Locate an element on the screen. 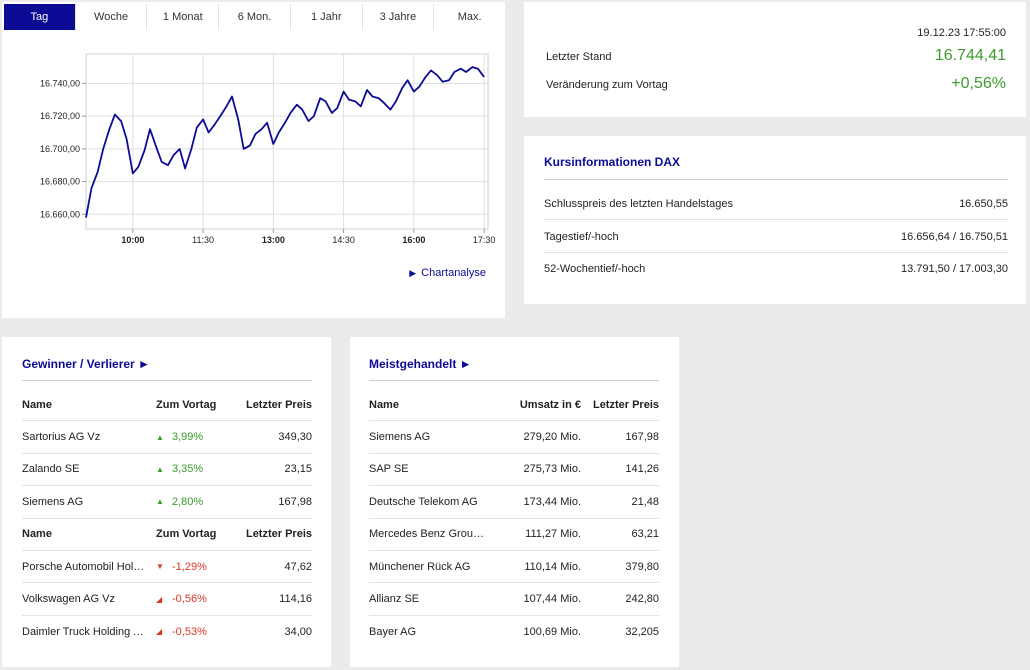 The height and width of the screenshot is (670, 1030). table-row: Siemens AG ▲ 2,80% 167,98 is located at coordinates (167, 502).